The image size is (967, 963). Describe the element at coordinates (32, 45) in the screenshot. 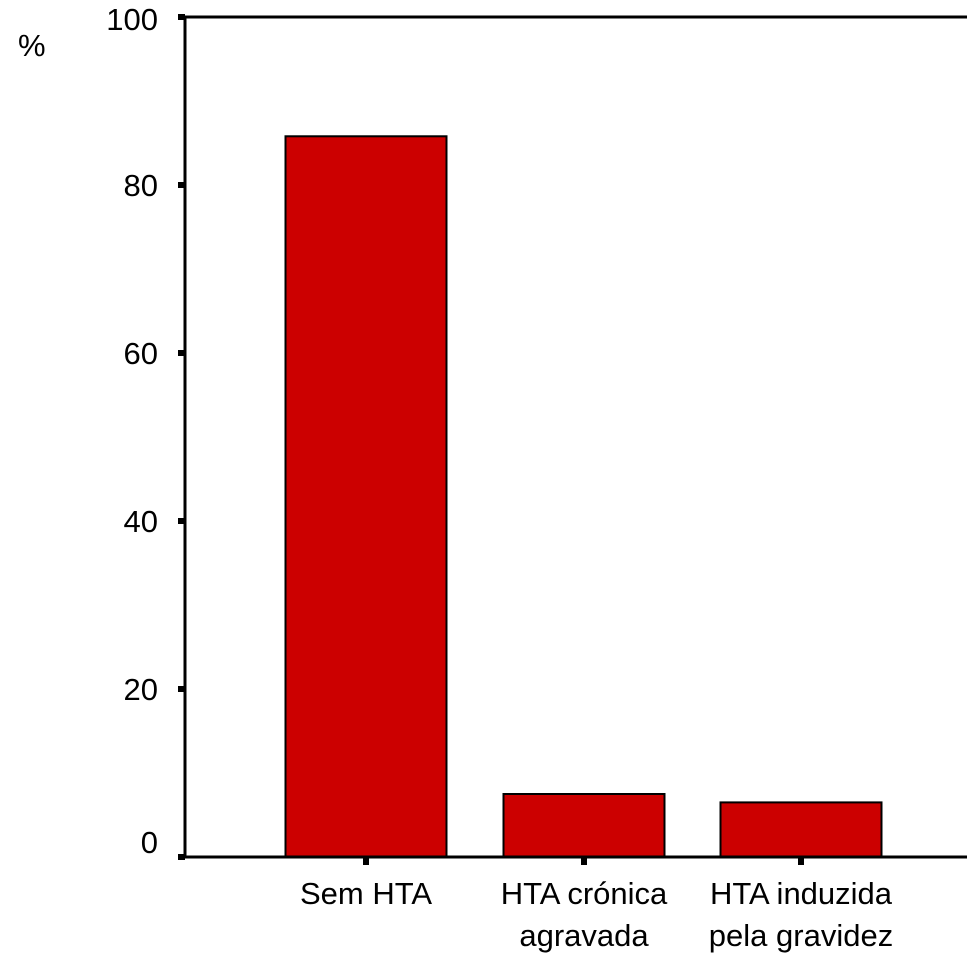

I see `y-axis-unit-label: %` at that location.